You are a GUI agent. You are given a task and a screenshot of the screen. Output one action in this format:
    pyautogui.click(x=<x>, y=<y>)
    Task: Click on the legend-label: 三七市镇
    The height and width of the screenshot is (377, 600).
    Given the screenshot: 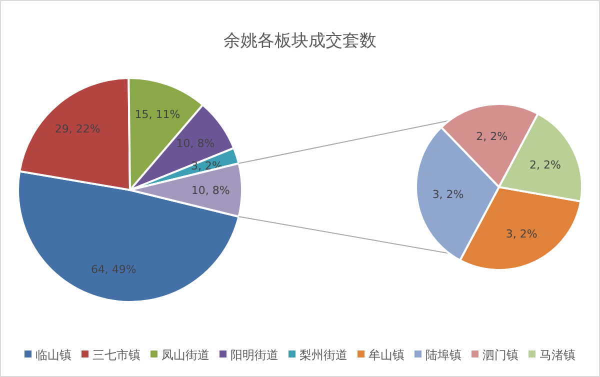 What is the action you would take?
    pyautogui.click(x=116, y=355)
    